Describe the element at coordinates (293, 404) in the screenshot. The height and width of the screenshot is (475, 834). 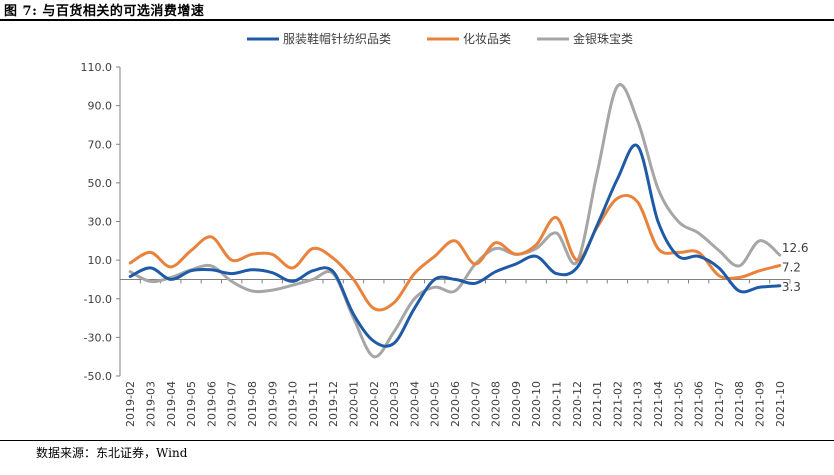
I see `x-tick-label: 2019-10` at that location.